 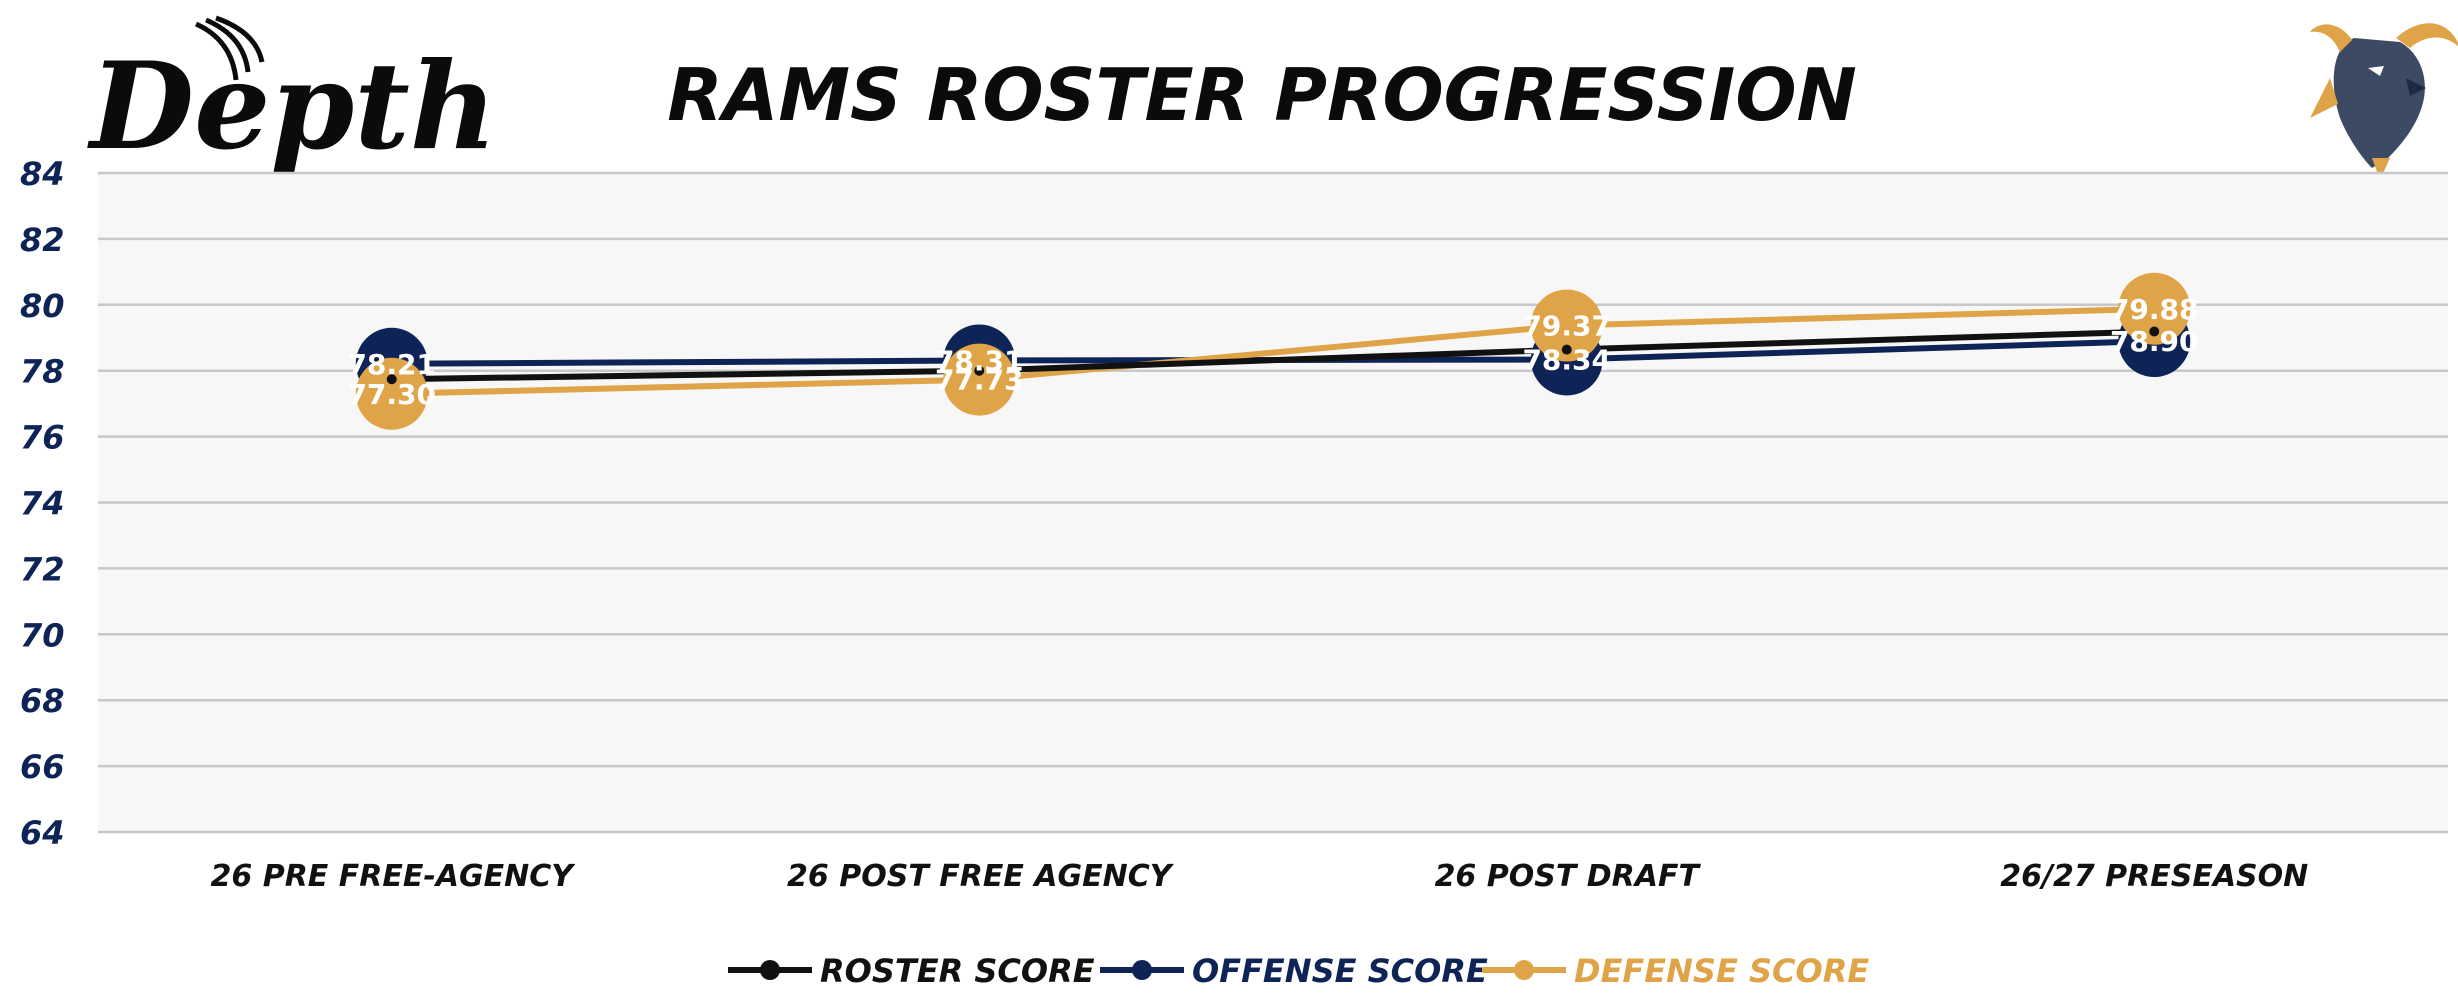 I want to click on data-label: 78.21, so click(x=391, y=364).